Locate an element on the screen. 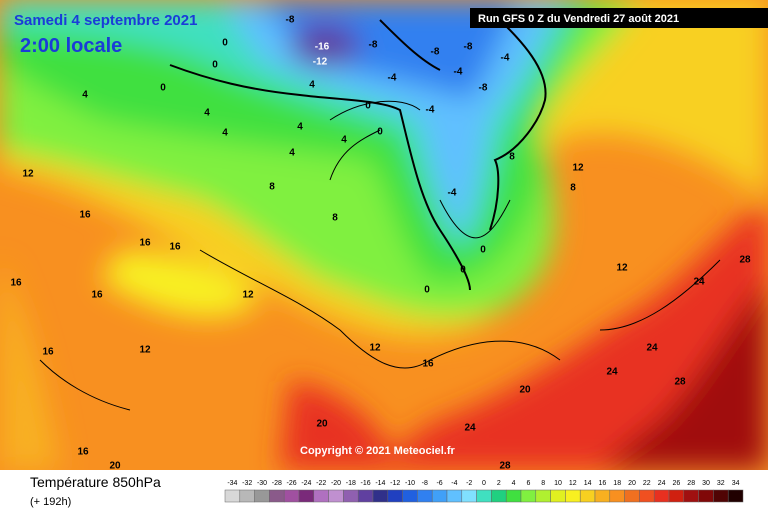 This screenshot has width=768, height=512. scale-label: 0 is located at coordinates (484, 483).